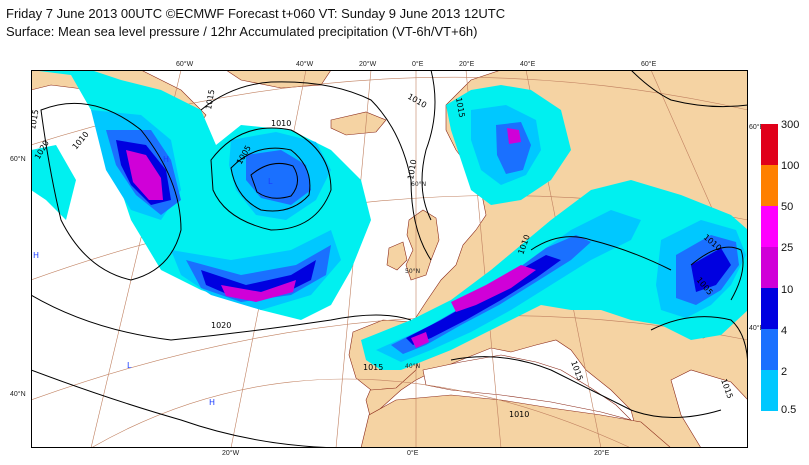 Image resolution: width=809 pixels, height=465 pixels. I want to click on precip-blue, so click(513, 148).